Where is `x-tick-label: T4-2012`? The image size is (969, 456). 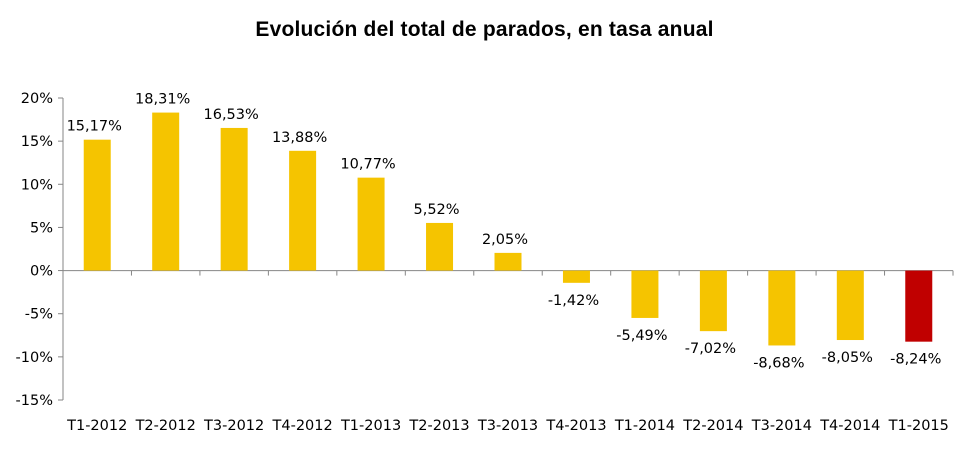 x-tick-label: T4-2012 is located at coordinates (302, 426).